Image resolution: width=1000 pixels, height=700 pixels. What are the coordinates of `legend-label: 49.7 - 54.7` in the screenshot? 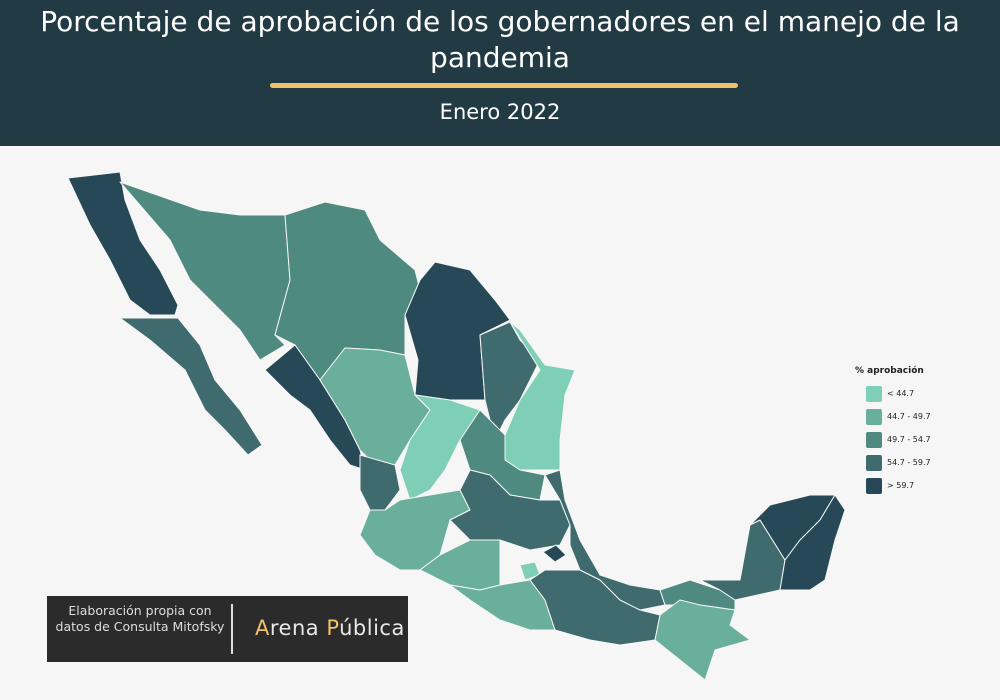 It's located at (909, 439).